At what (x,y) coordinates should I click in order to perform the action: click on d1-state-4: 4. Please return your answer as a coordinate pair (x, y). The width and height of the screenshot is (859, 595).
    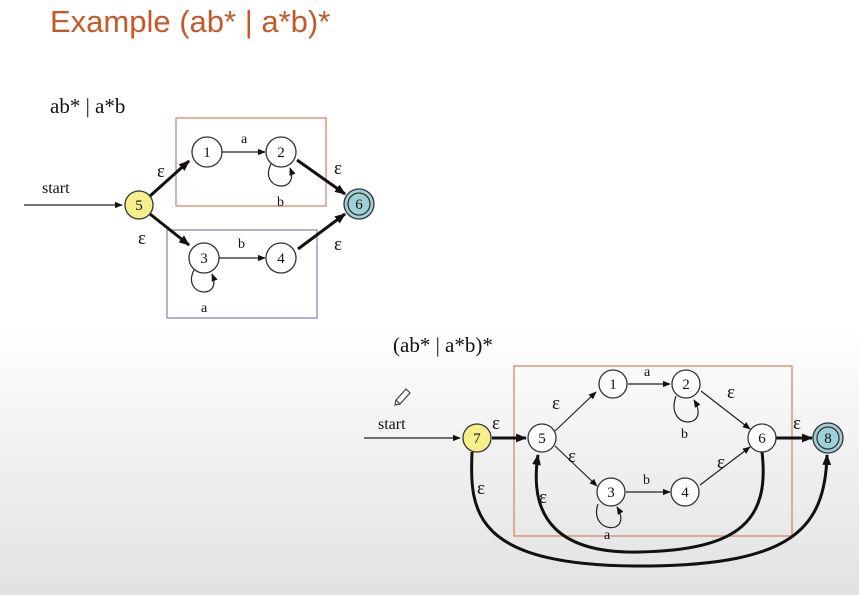
    Looking at the image, I should click on (281, 258).